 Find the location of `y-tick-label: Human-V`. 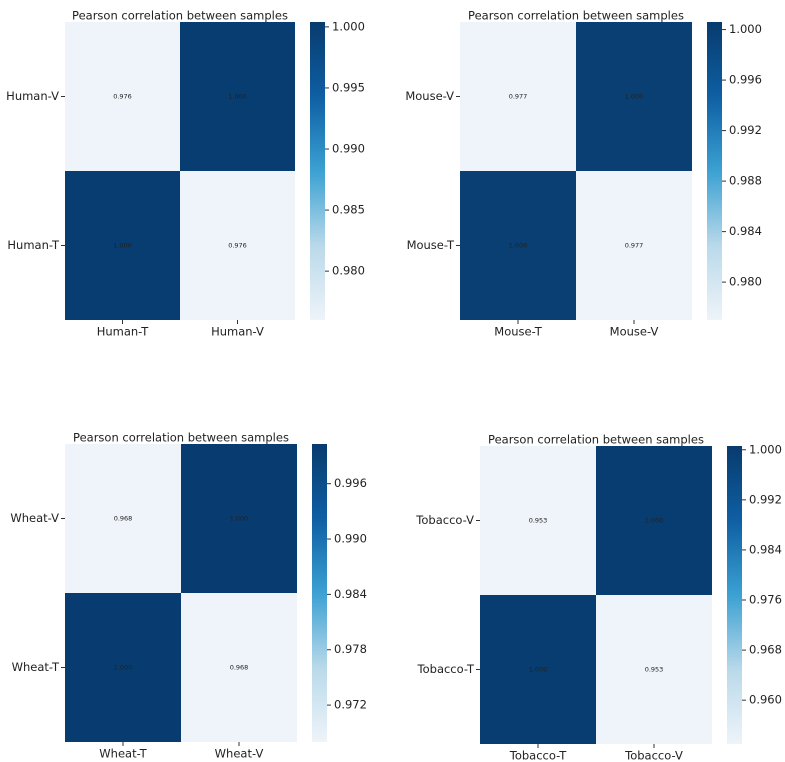

y-tick-label: Human-V is located at coordinates (32, 96).